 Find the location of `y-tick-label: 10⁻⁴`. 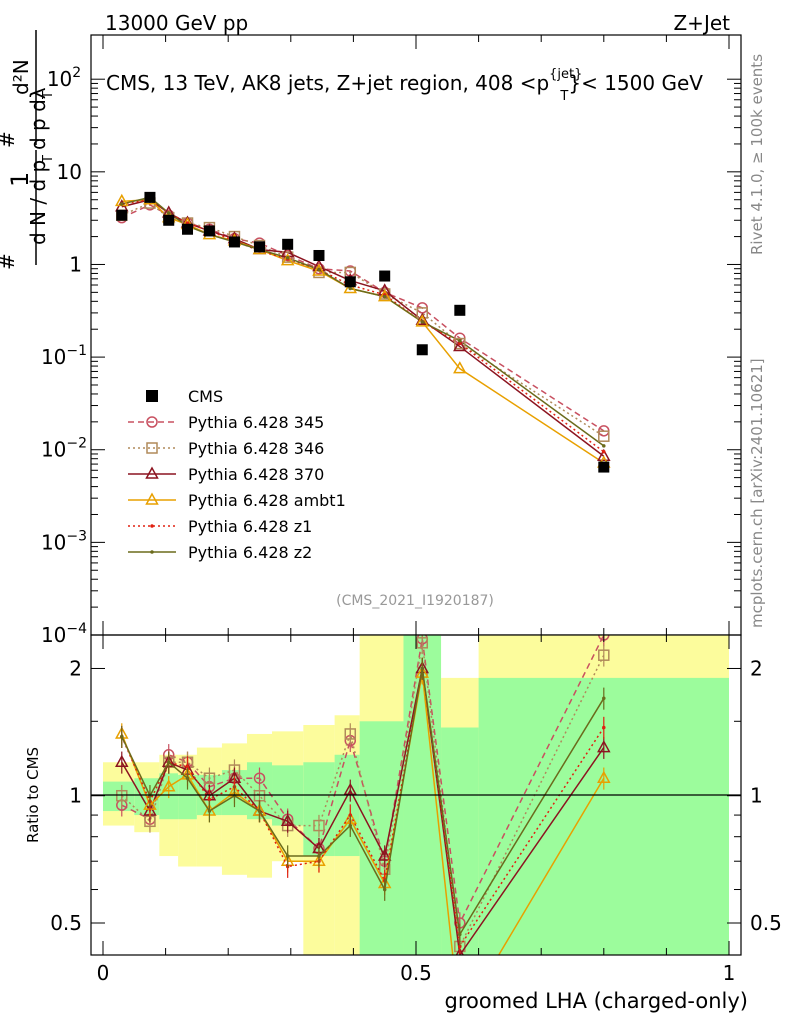

y-tick-label: 10⁻⁴ is located at coordinates (64, 634).